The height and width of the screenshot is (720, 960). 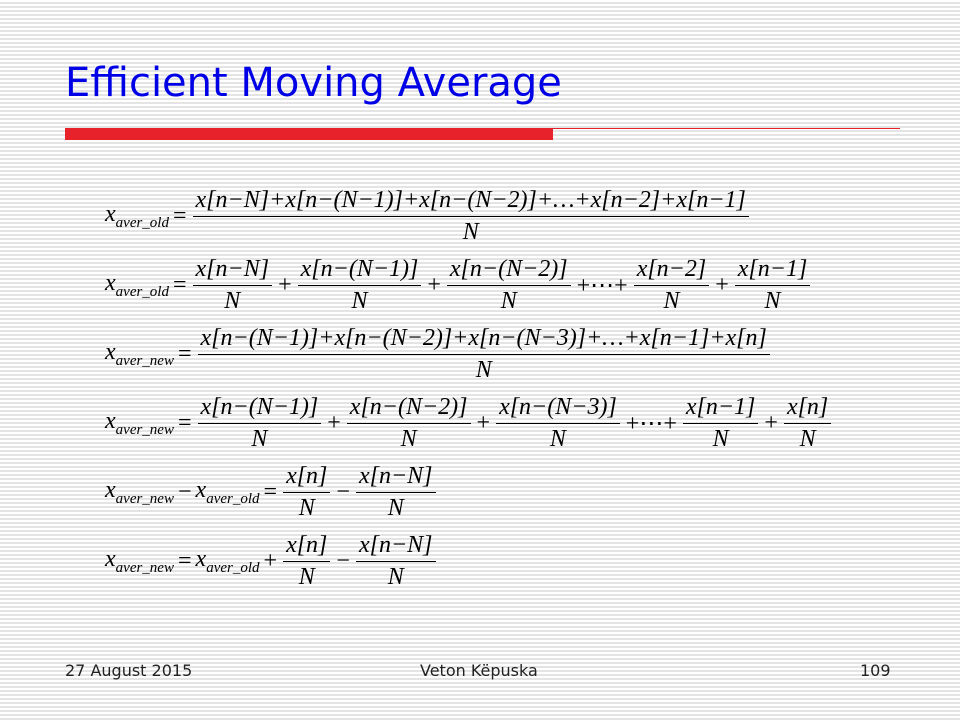 What do you see at coordinates (875, 670) in the screenshot?
I see `footer-page: 109` at bounding box center [875, 670].